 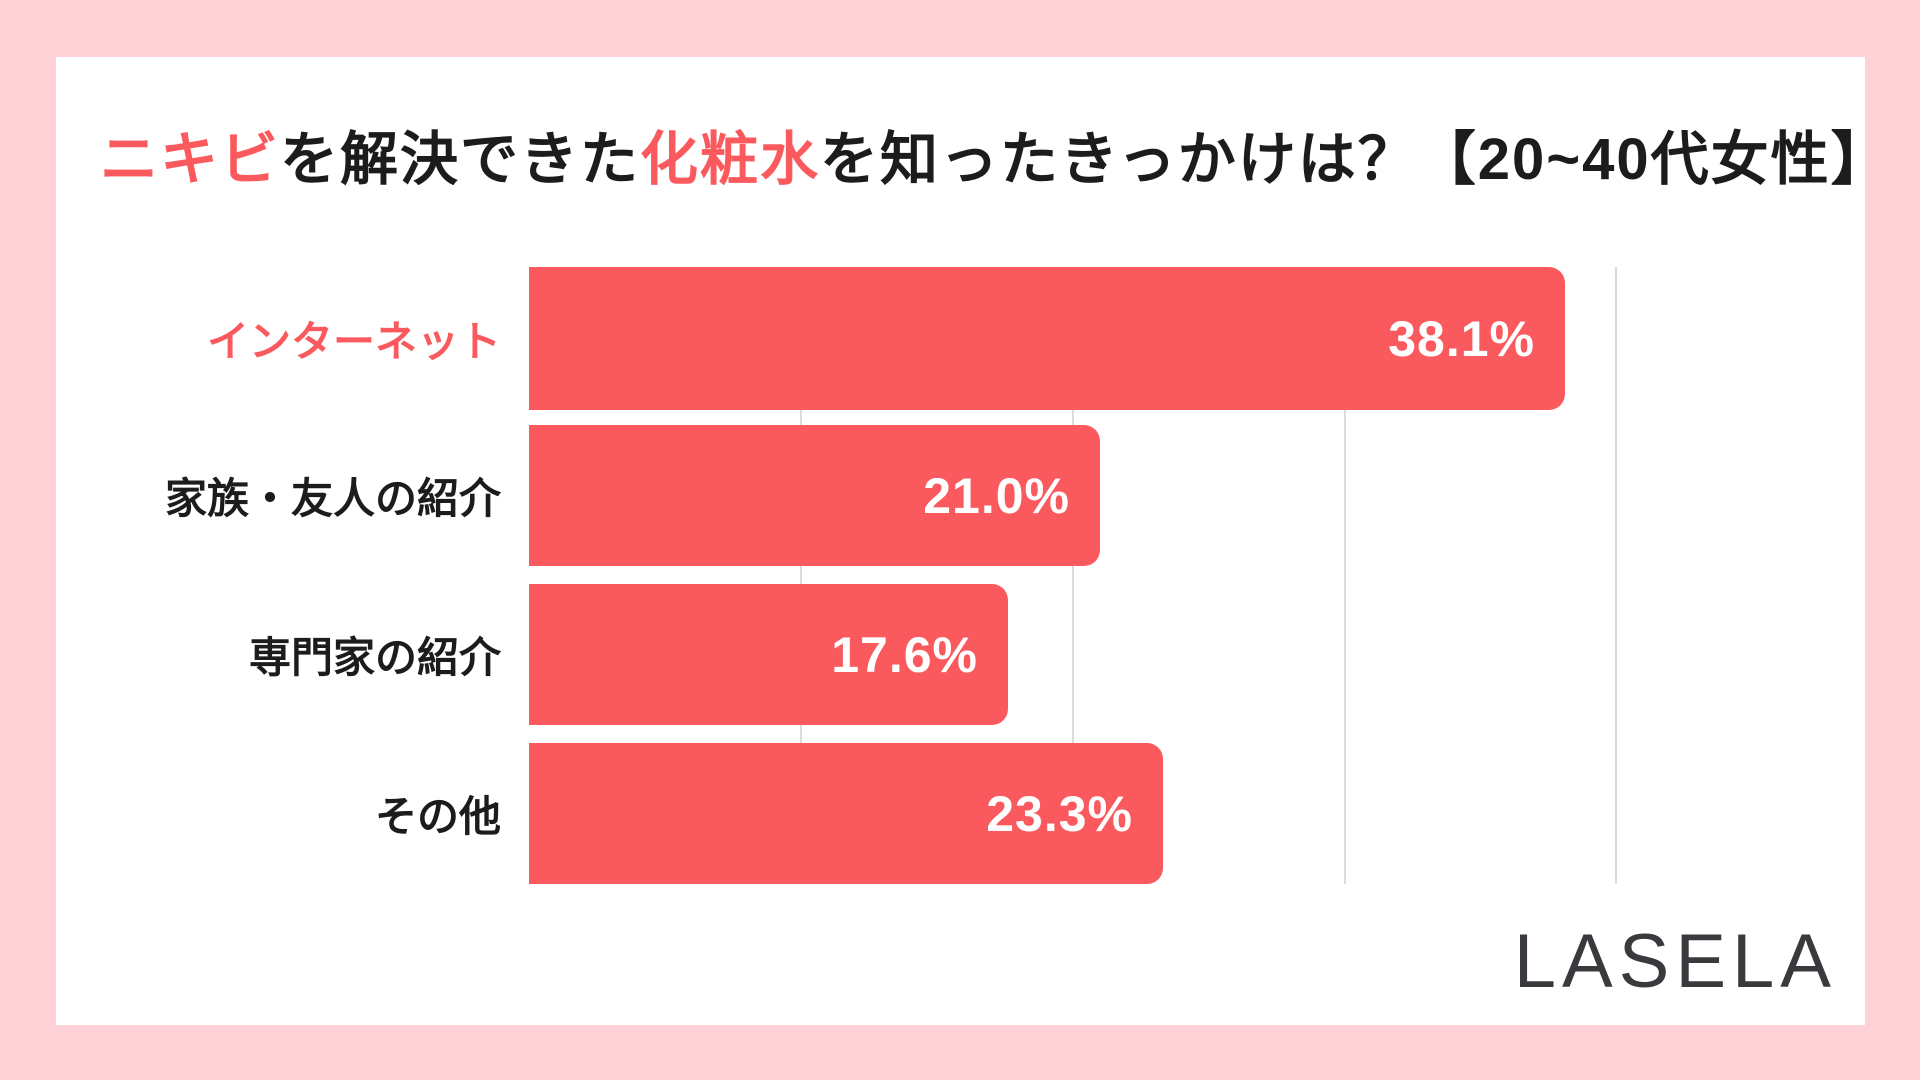 What do you see at coordinates (1675, 961) in the screenshot?
I see `lasela-logo: LASELA` at bounding box center [1675, 961].